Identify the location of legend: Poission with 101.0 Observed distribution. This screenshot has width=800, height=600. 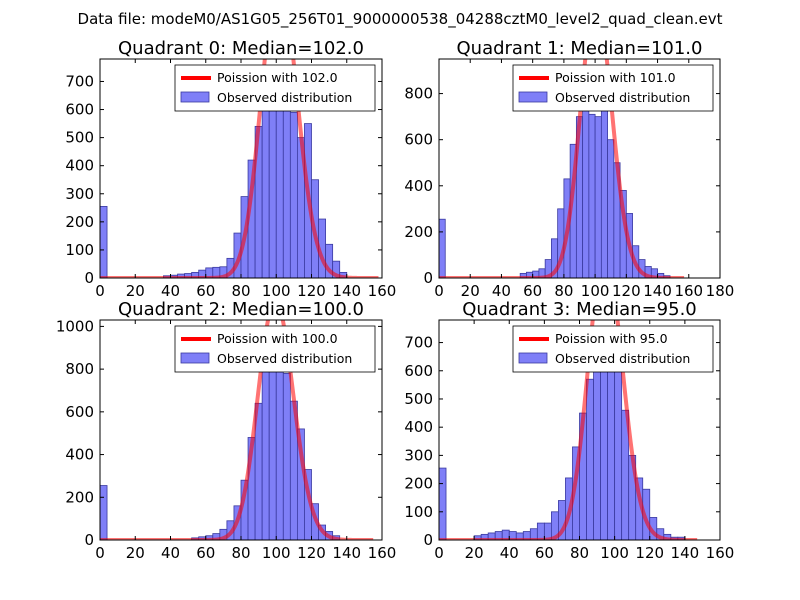
(613, 88).